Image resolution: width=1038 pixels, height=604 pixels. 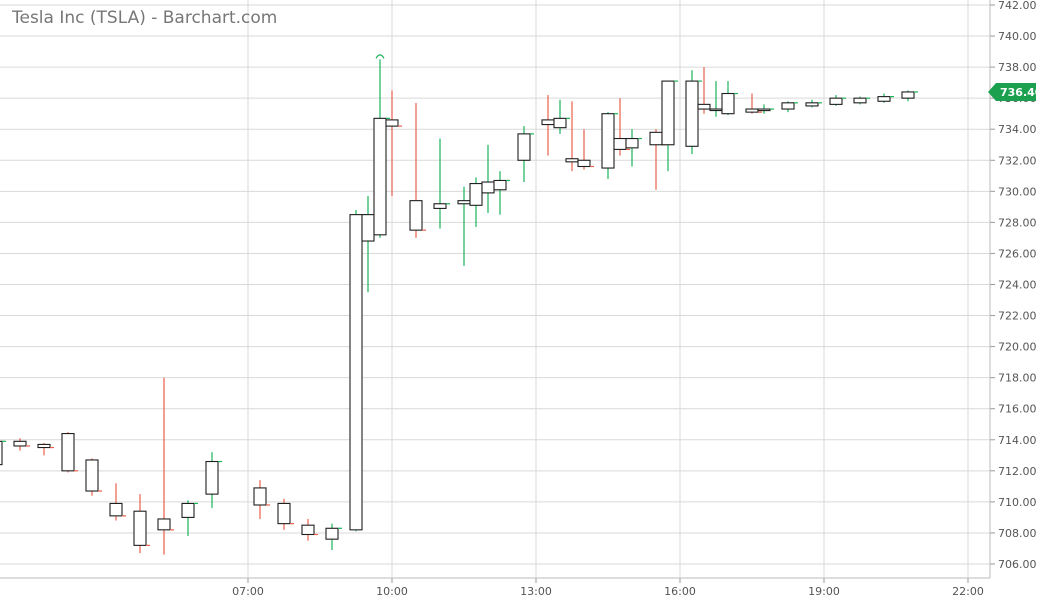 I want to click on y-tick-label: 740.00, so click(x=1017, y=36).